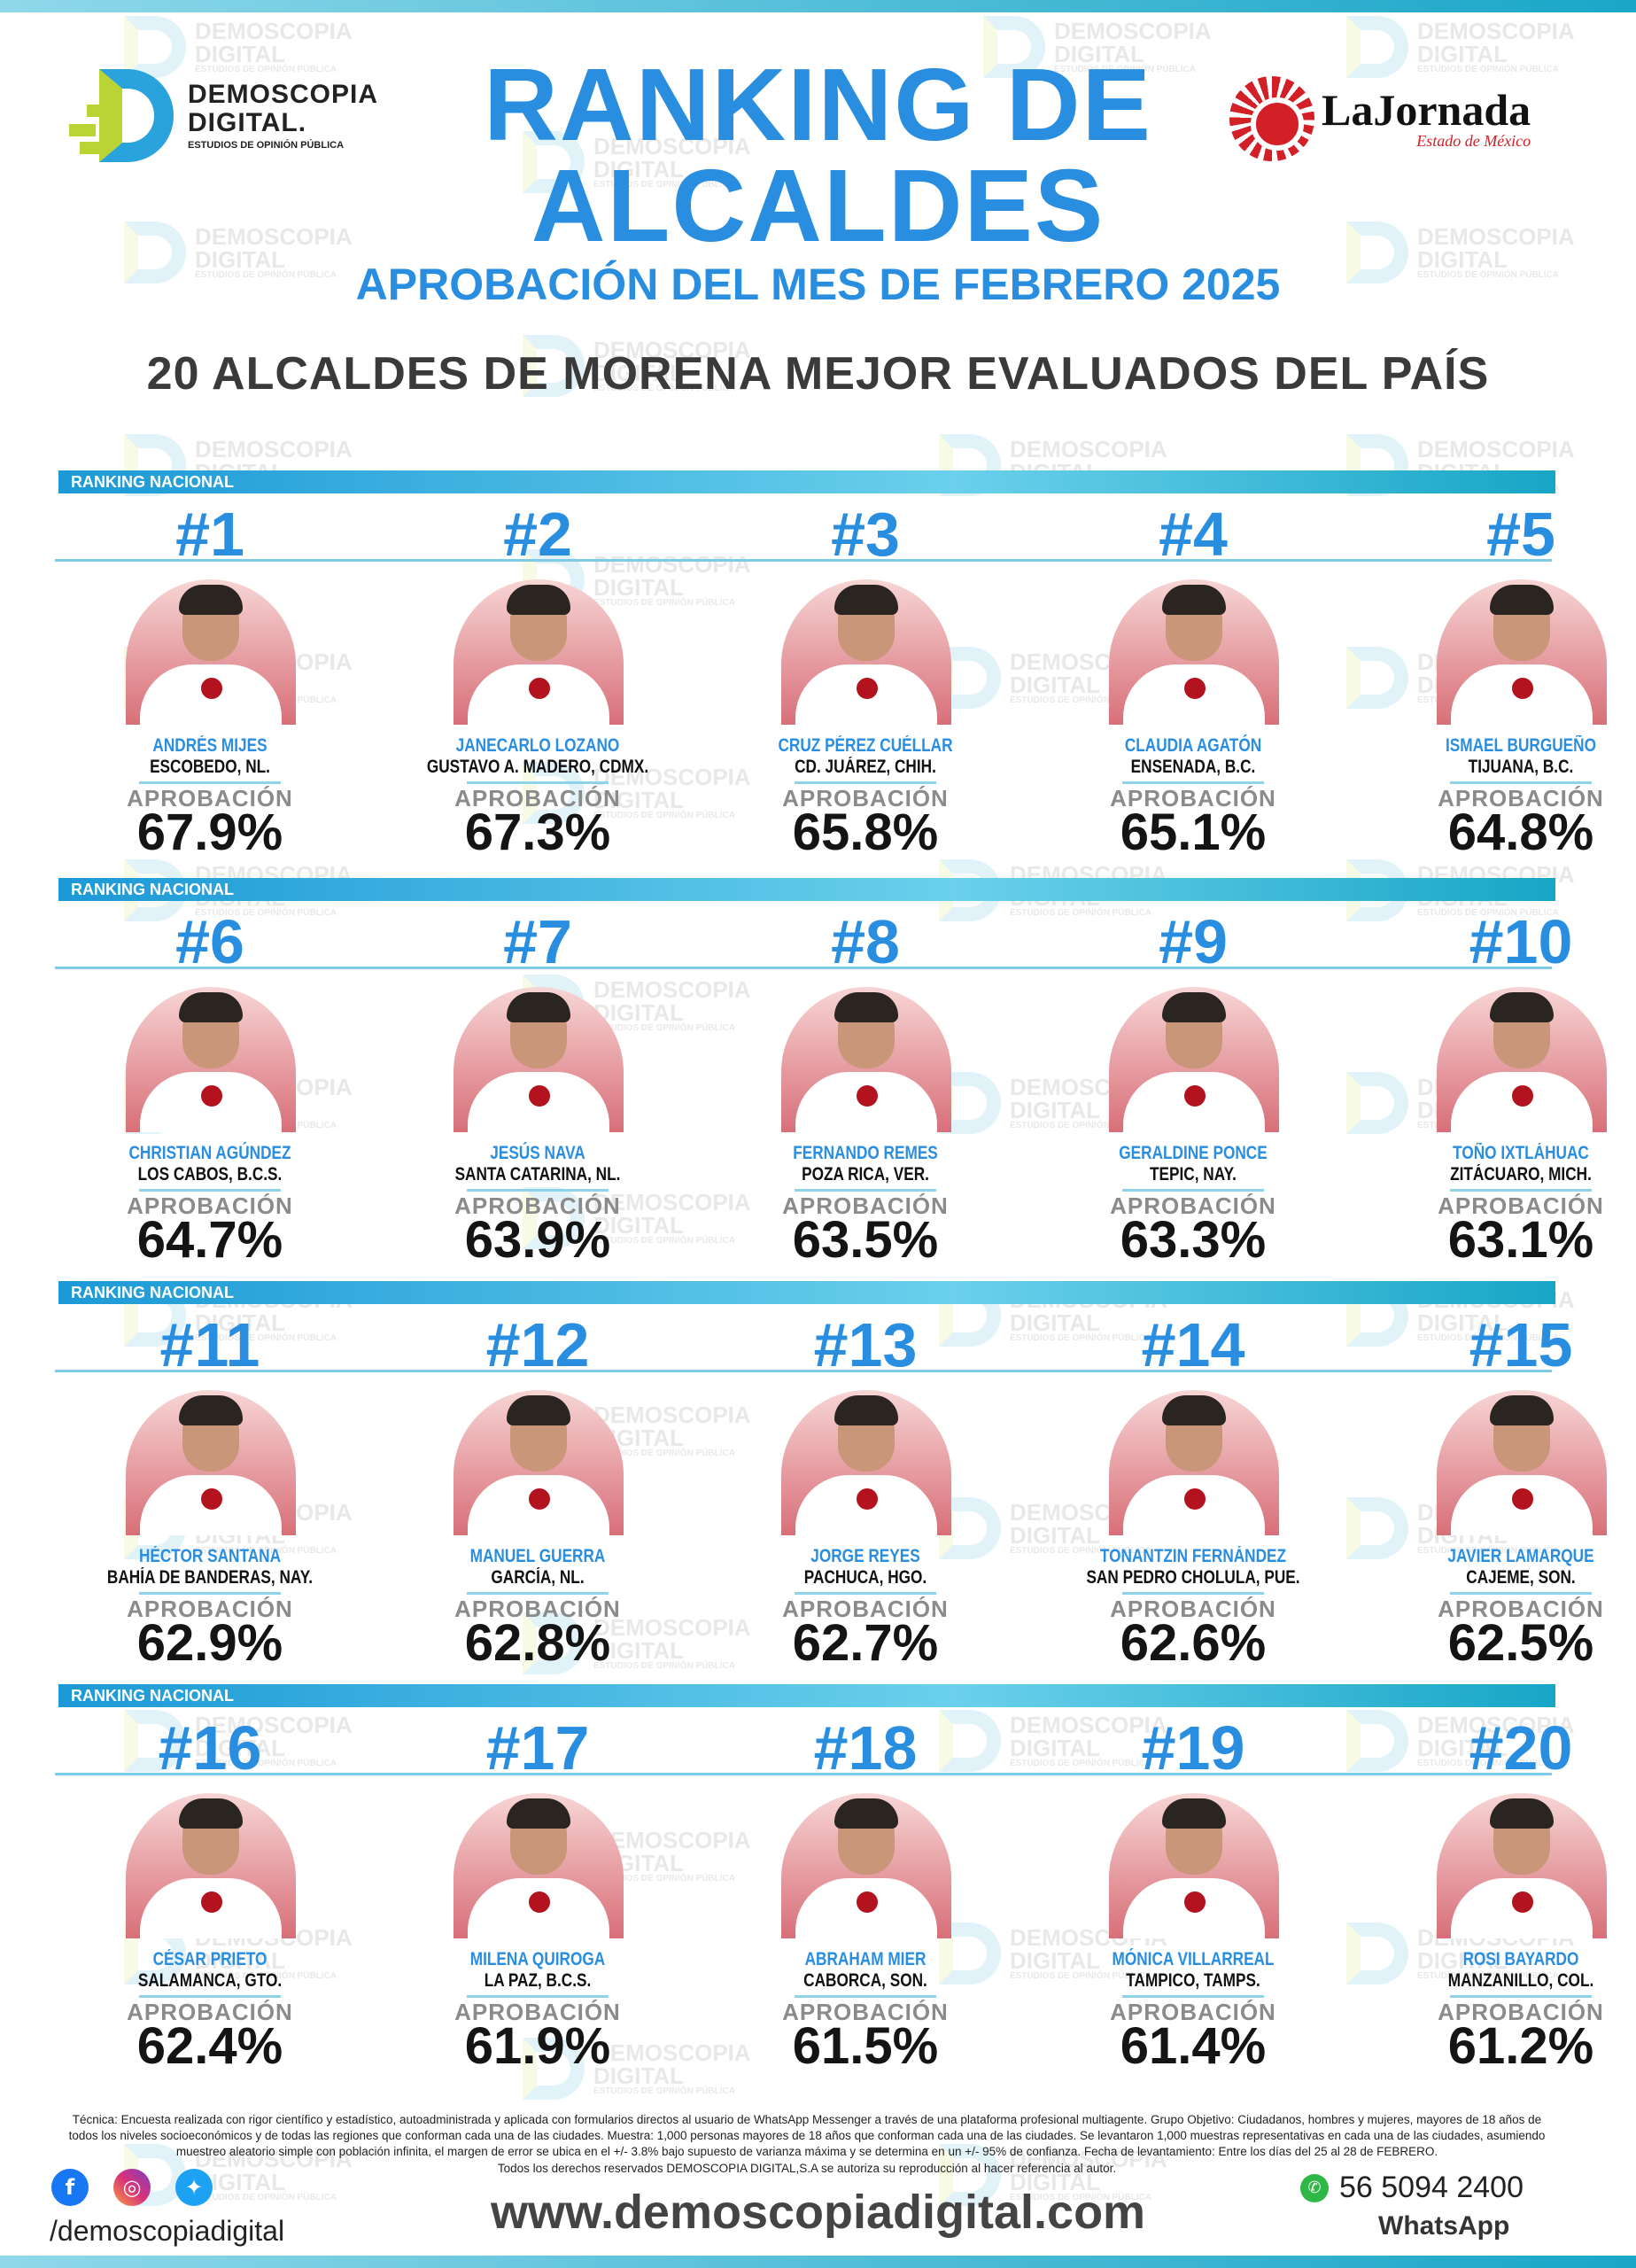 The width and height of the screenshot is (1636, 2268). I want to click on mayor-name: MANUEL GUERRA, so click(537, 1556).